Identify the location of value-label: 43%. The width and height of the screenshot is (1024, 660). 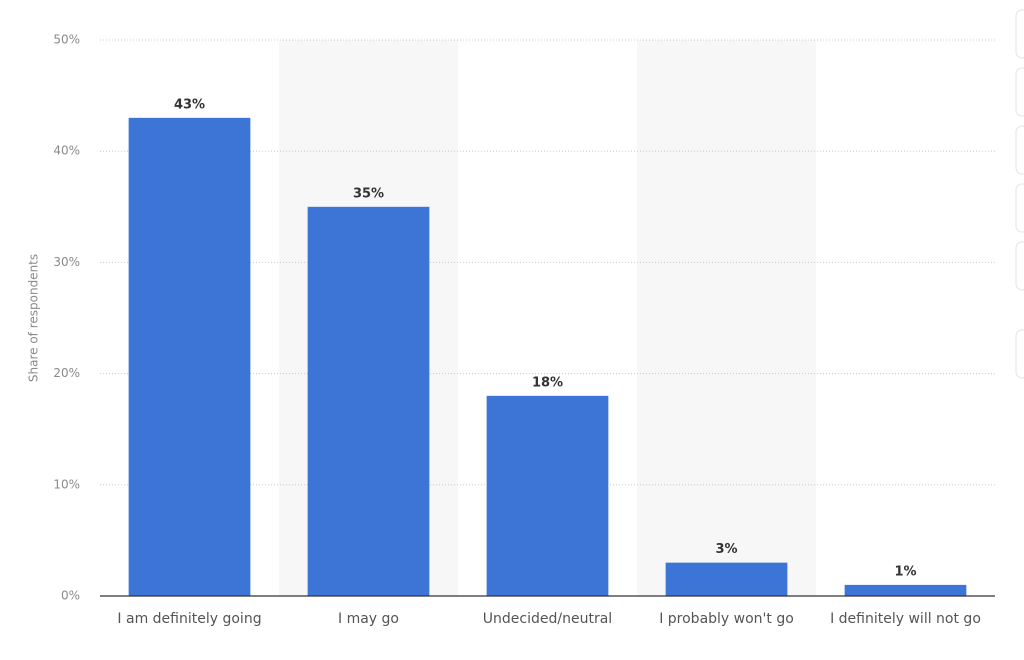
(189, 104).